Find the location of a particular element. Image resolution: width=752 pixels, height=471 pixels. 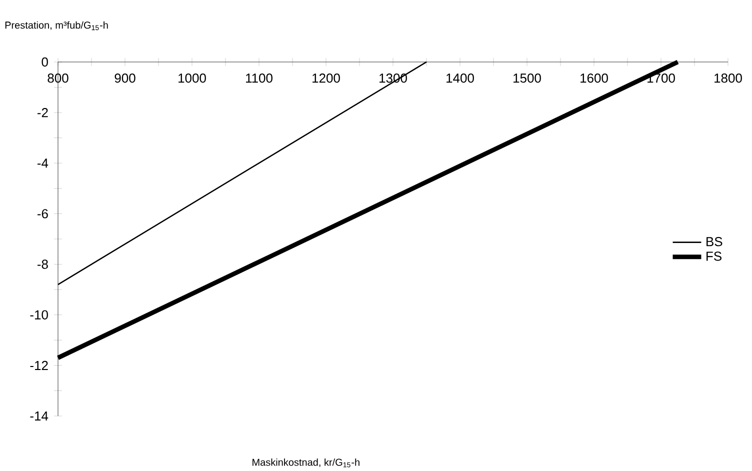

x-tick-label: 1400 is located at coordinates (460, 78).